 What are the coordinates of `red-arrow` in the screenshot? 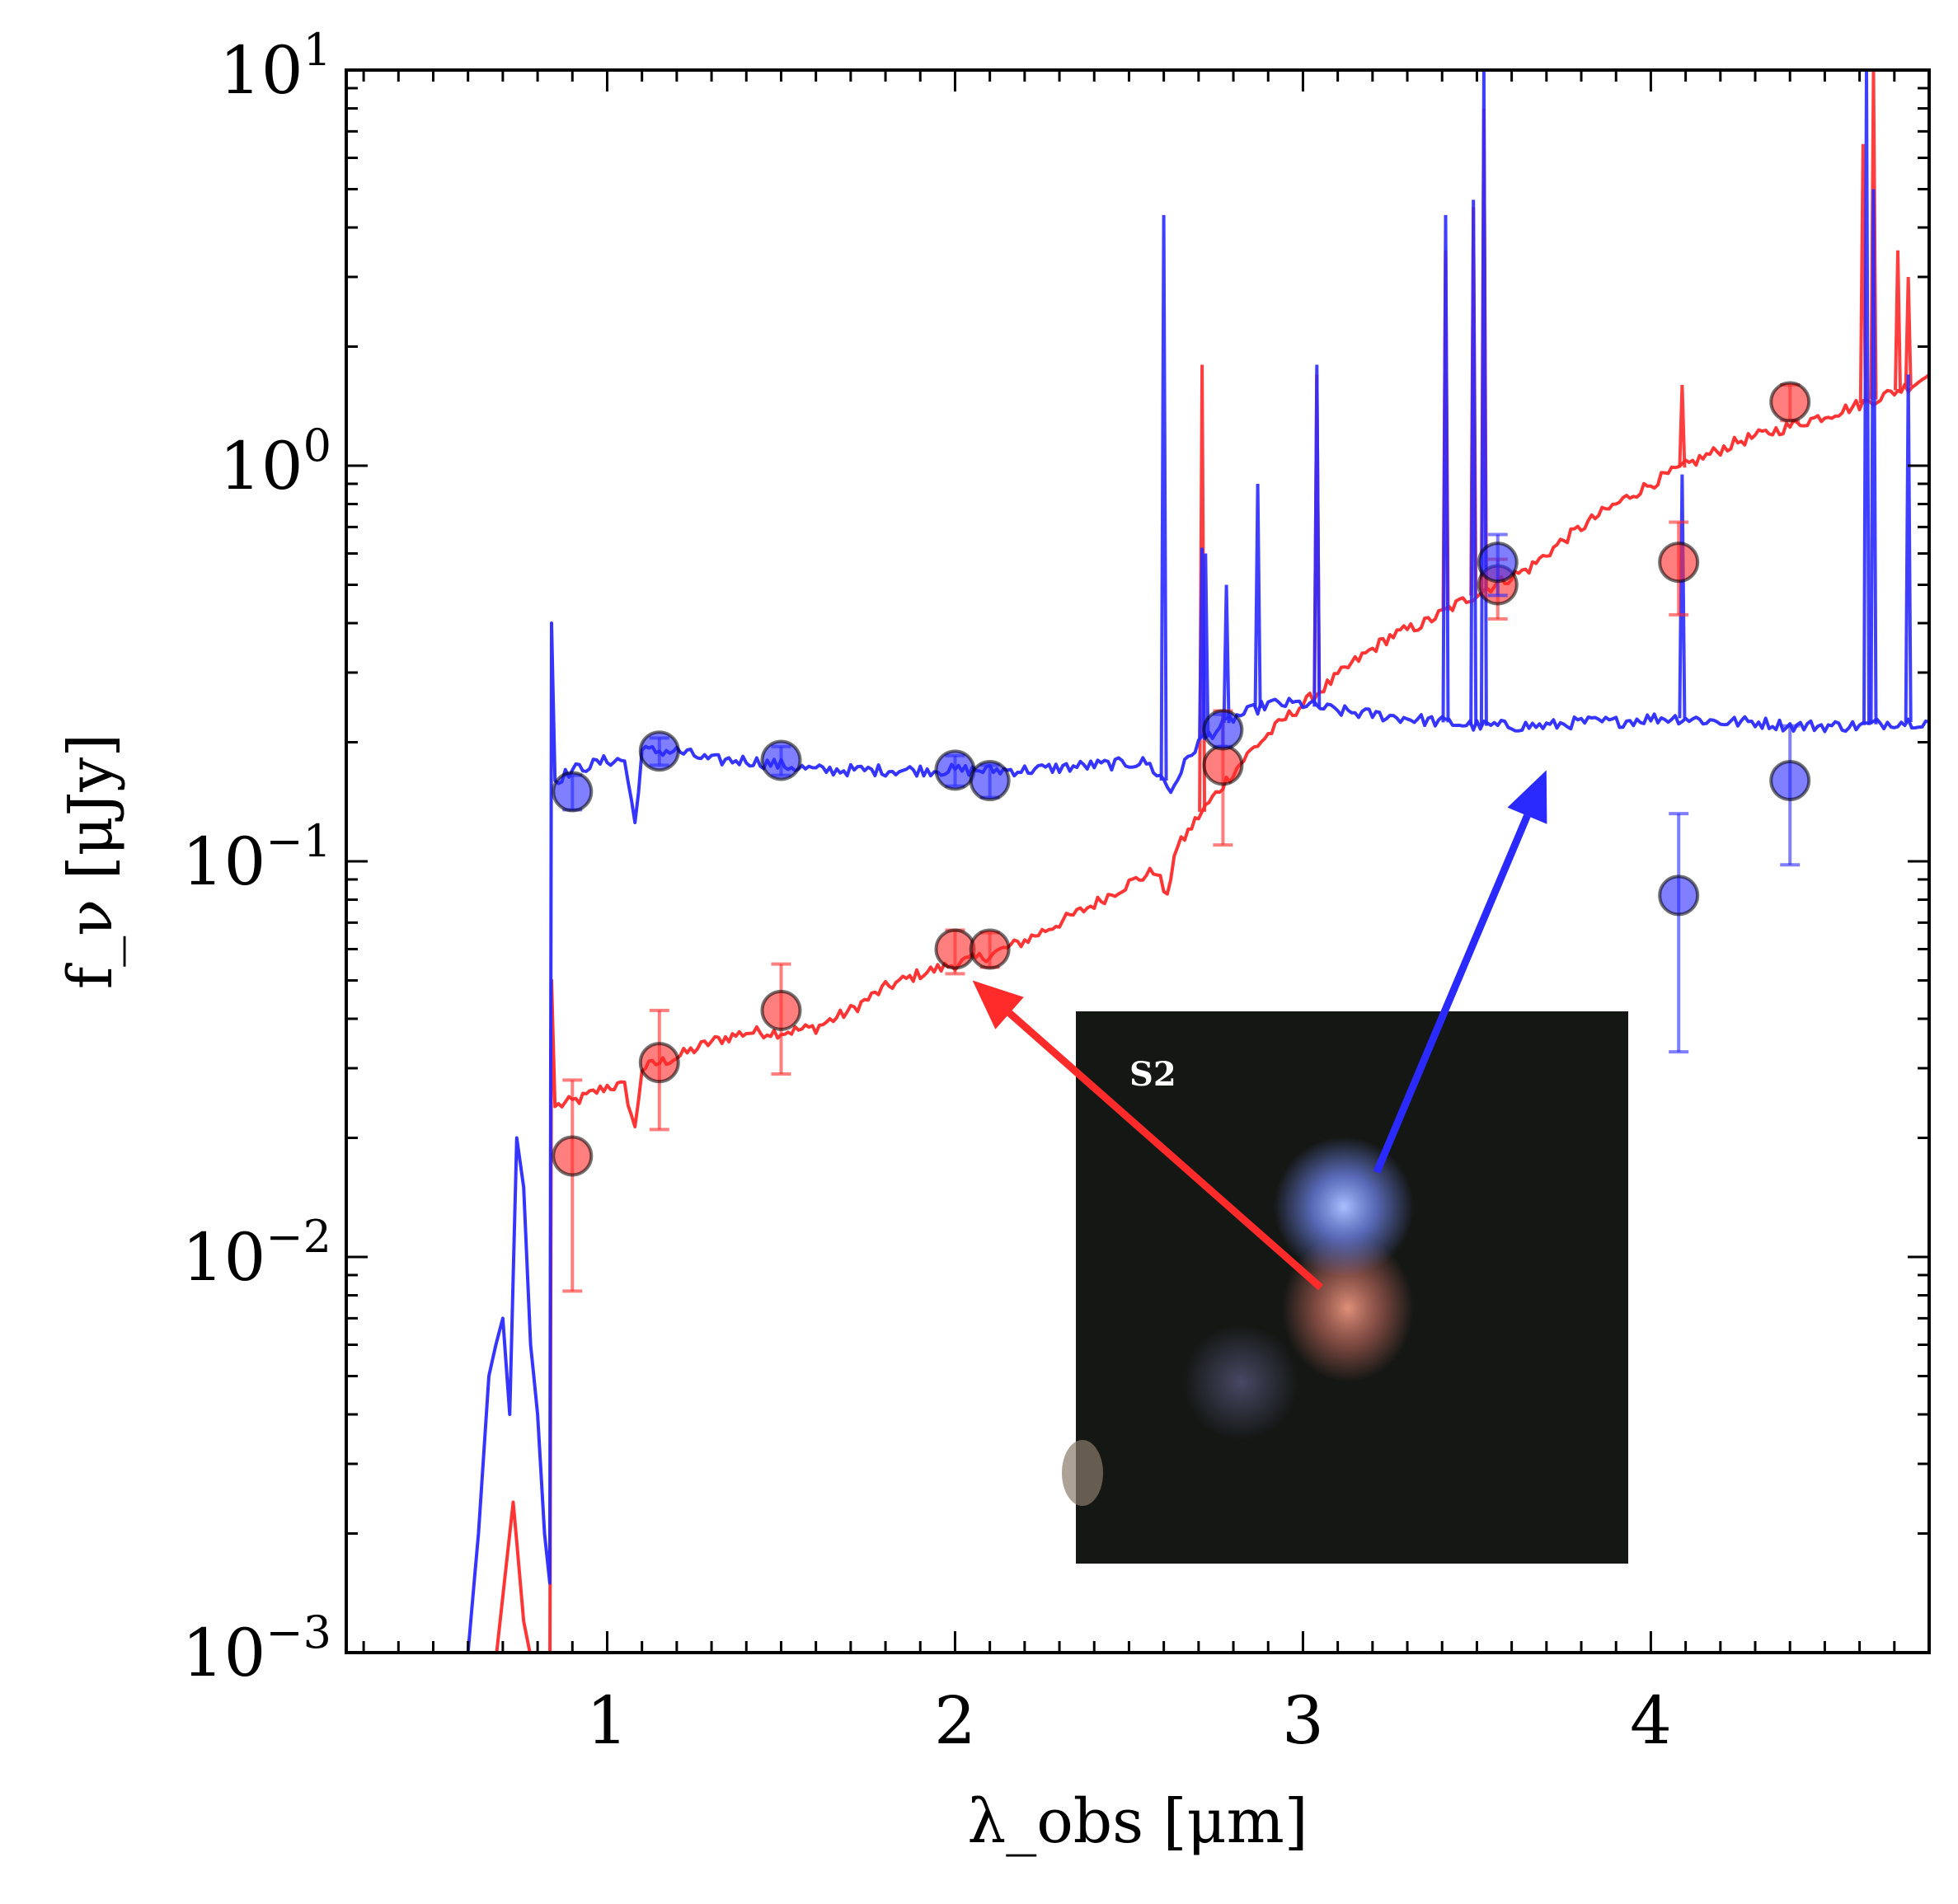 It's located at (1147, 1135).